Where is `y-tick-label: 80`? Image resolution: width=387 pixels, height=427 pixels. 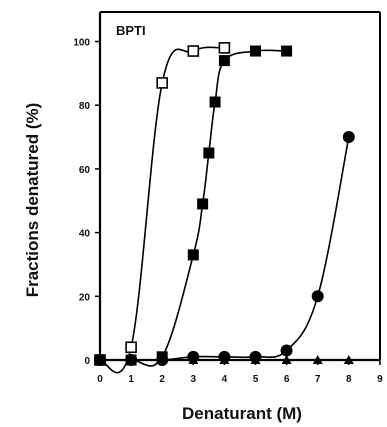
y-tick-label: 80 is located at coordinates (85, 106).